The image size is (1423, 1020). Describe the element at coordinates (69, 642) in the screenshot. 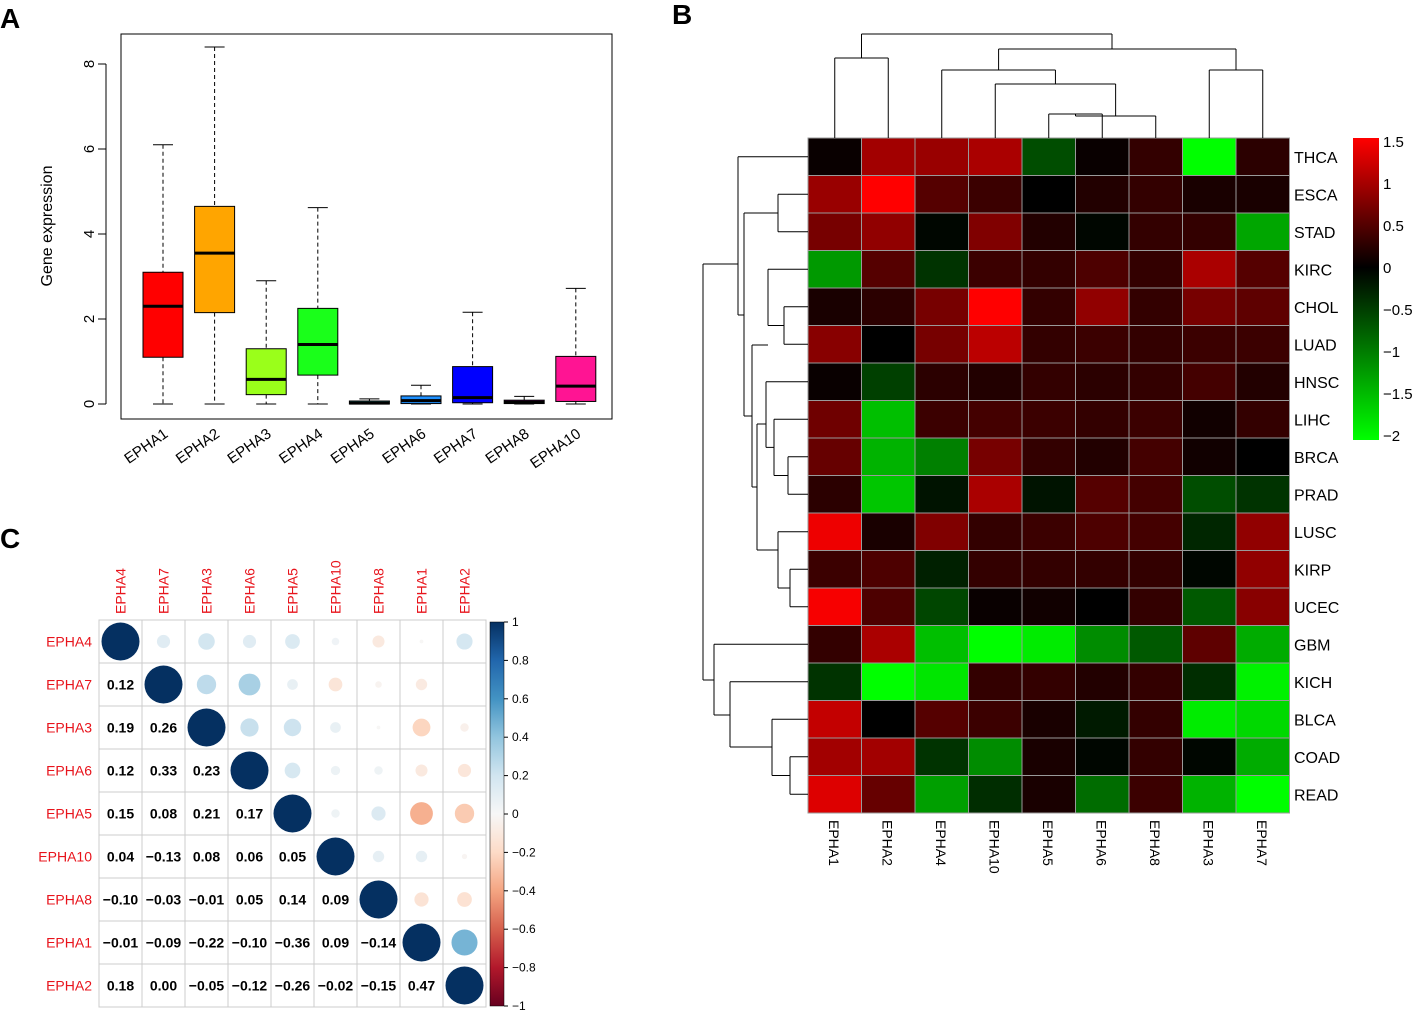

I see `corr-row-label: EPHA4` at that location.